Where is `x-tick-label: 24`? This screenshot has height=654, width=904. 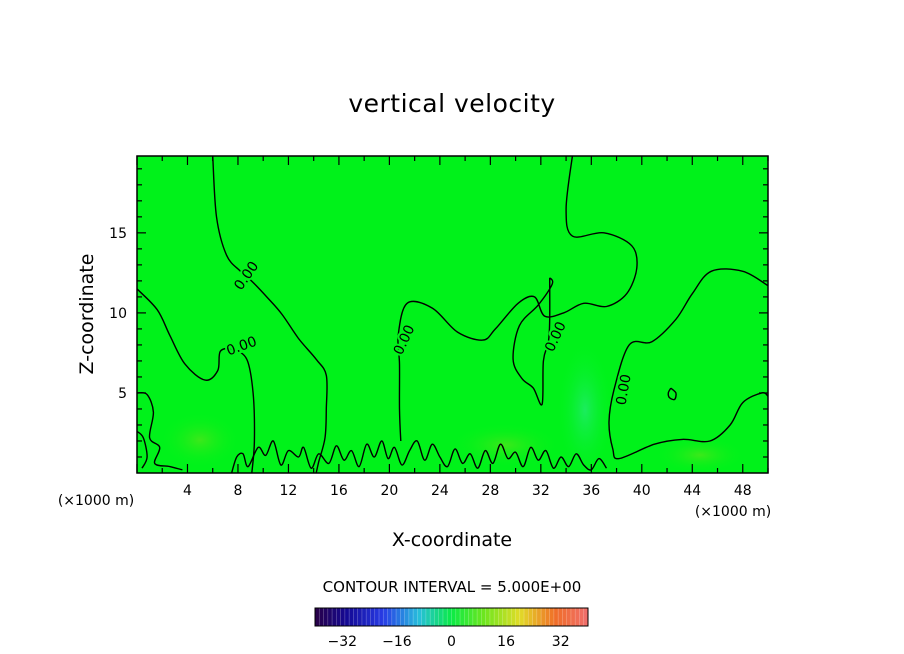
x-tick-label: 24 is located at coordinates (440, 491).